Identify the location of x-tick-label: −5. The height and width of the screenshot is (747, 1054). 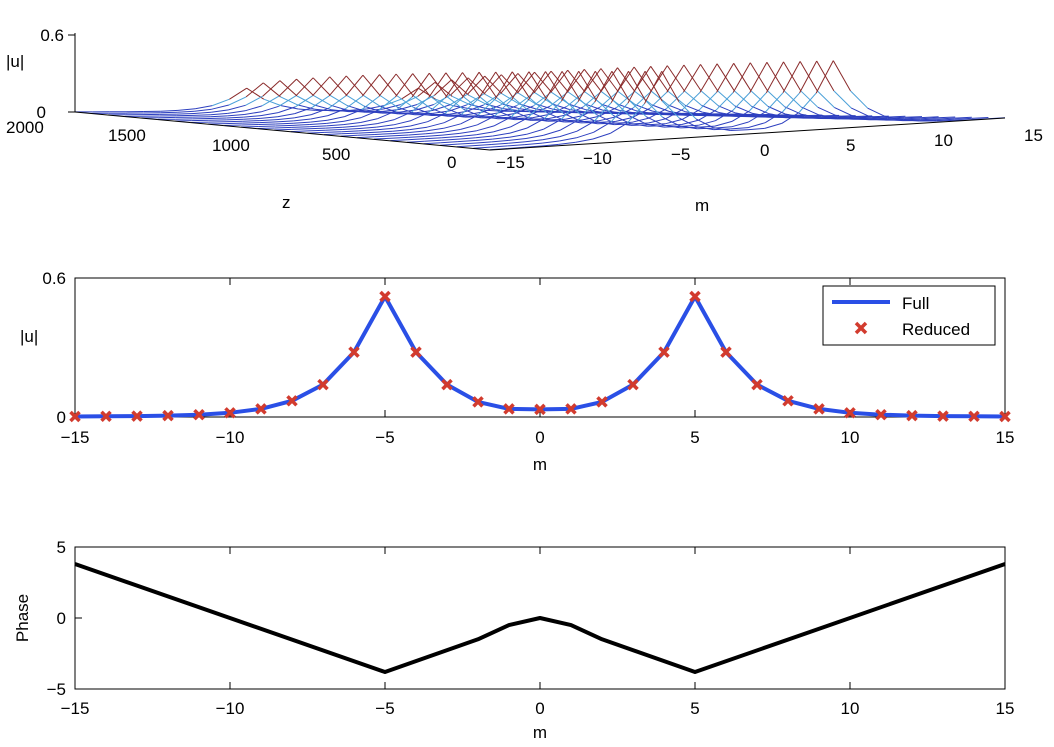
(384, 708).